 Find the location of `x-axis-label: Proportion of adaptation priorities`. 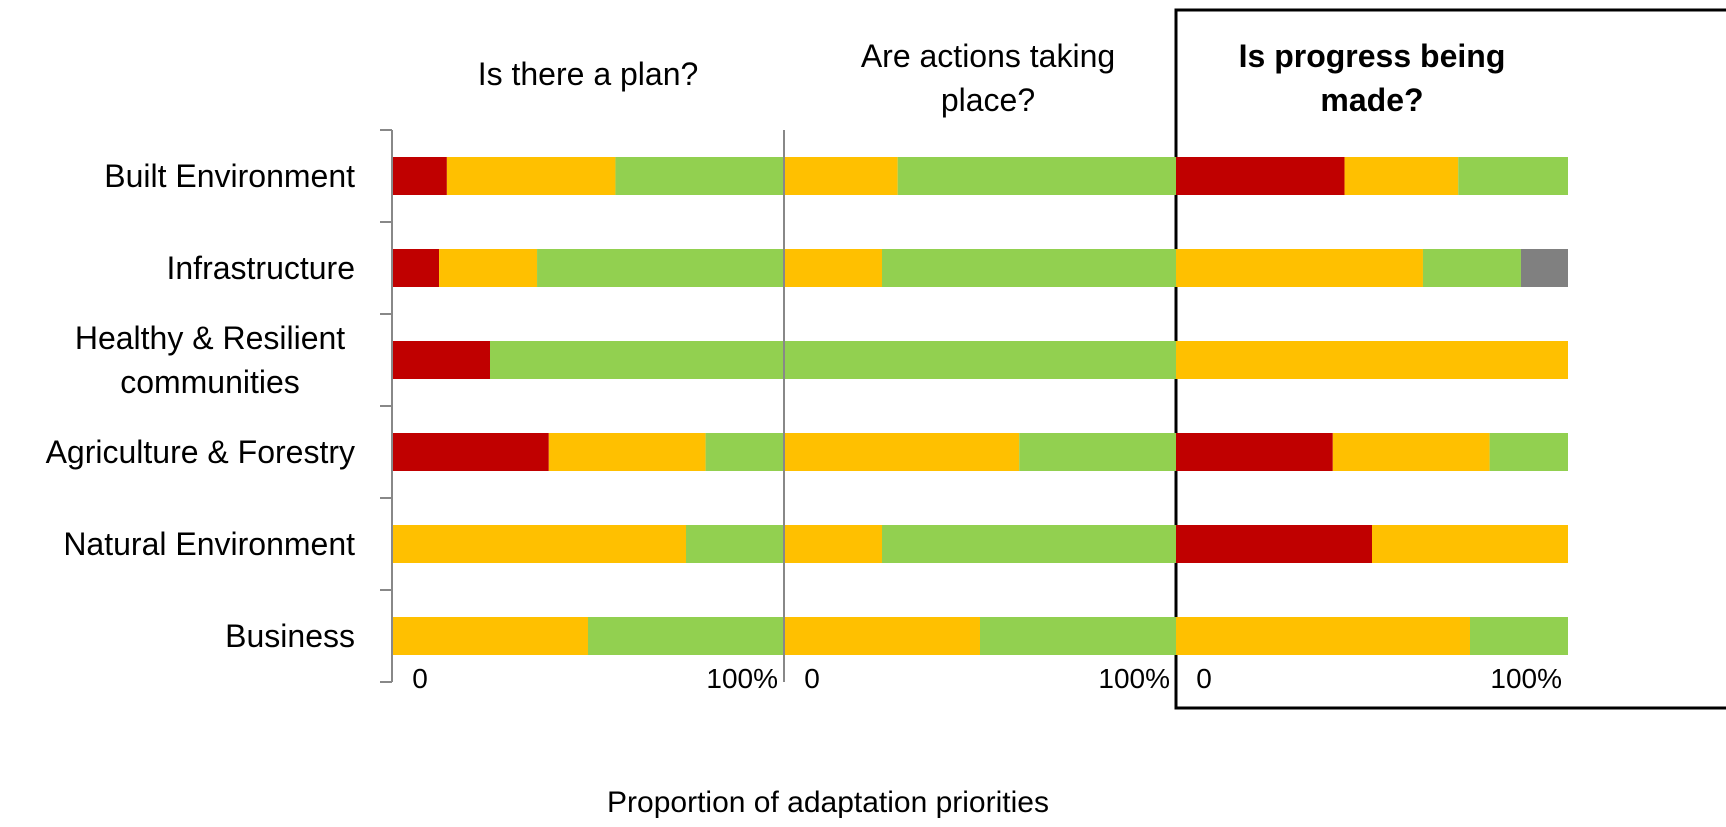

x-axis-label: Proportion of adaptation priorities is located at coordinates (828, 802).